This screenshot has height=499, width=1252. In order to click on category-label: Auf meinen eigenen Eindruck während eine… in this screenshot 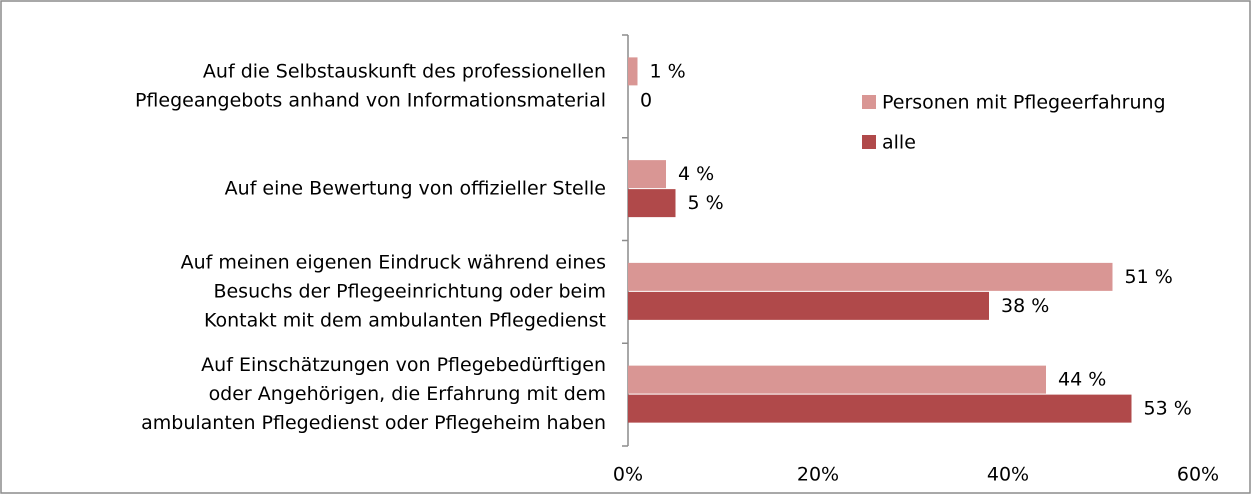, I will do `click(393, 262)`.